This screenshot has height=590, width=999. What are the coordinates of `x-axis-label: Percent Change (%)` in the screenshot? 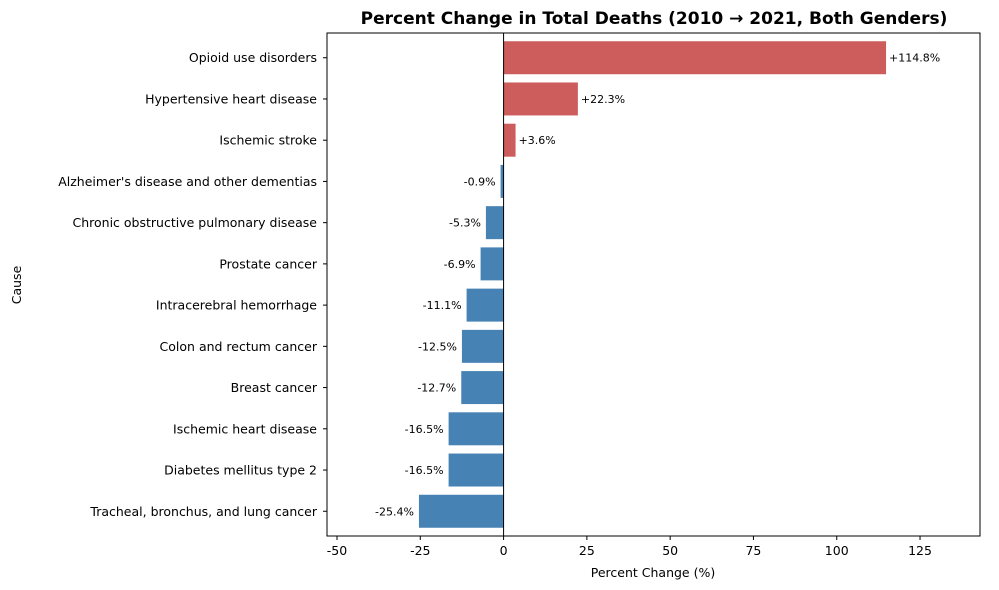 It's located at (653, 572).